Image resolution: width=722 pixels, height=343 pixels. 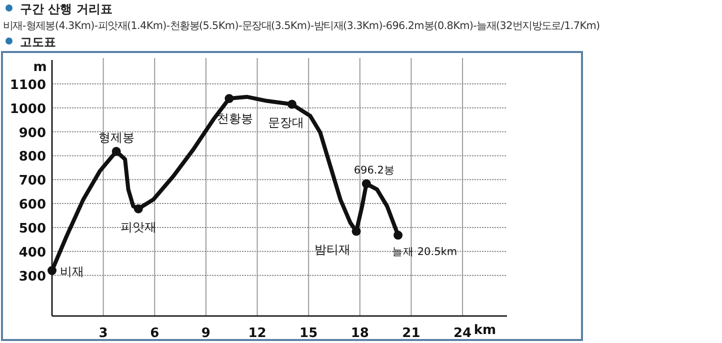 I want to click on annotation: 문장대, so click(x=286, y=122).